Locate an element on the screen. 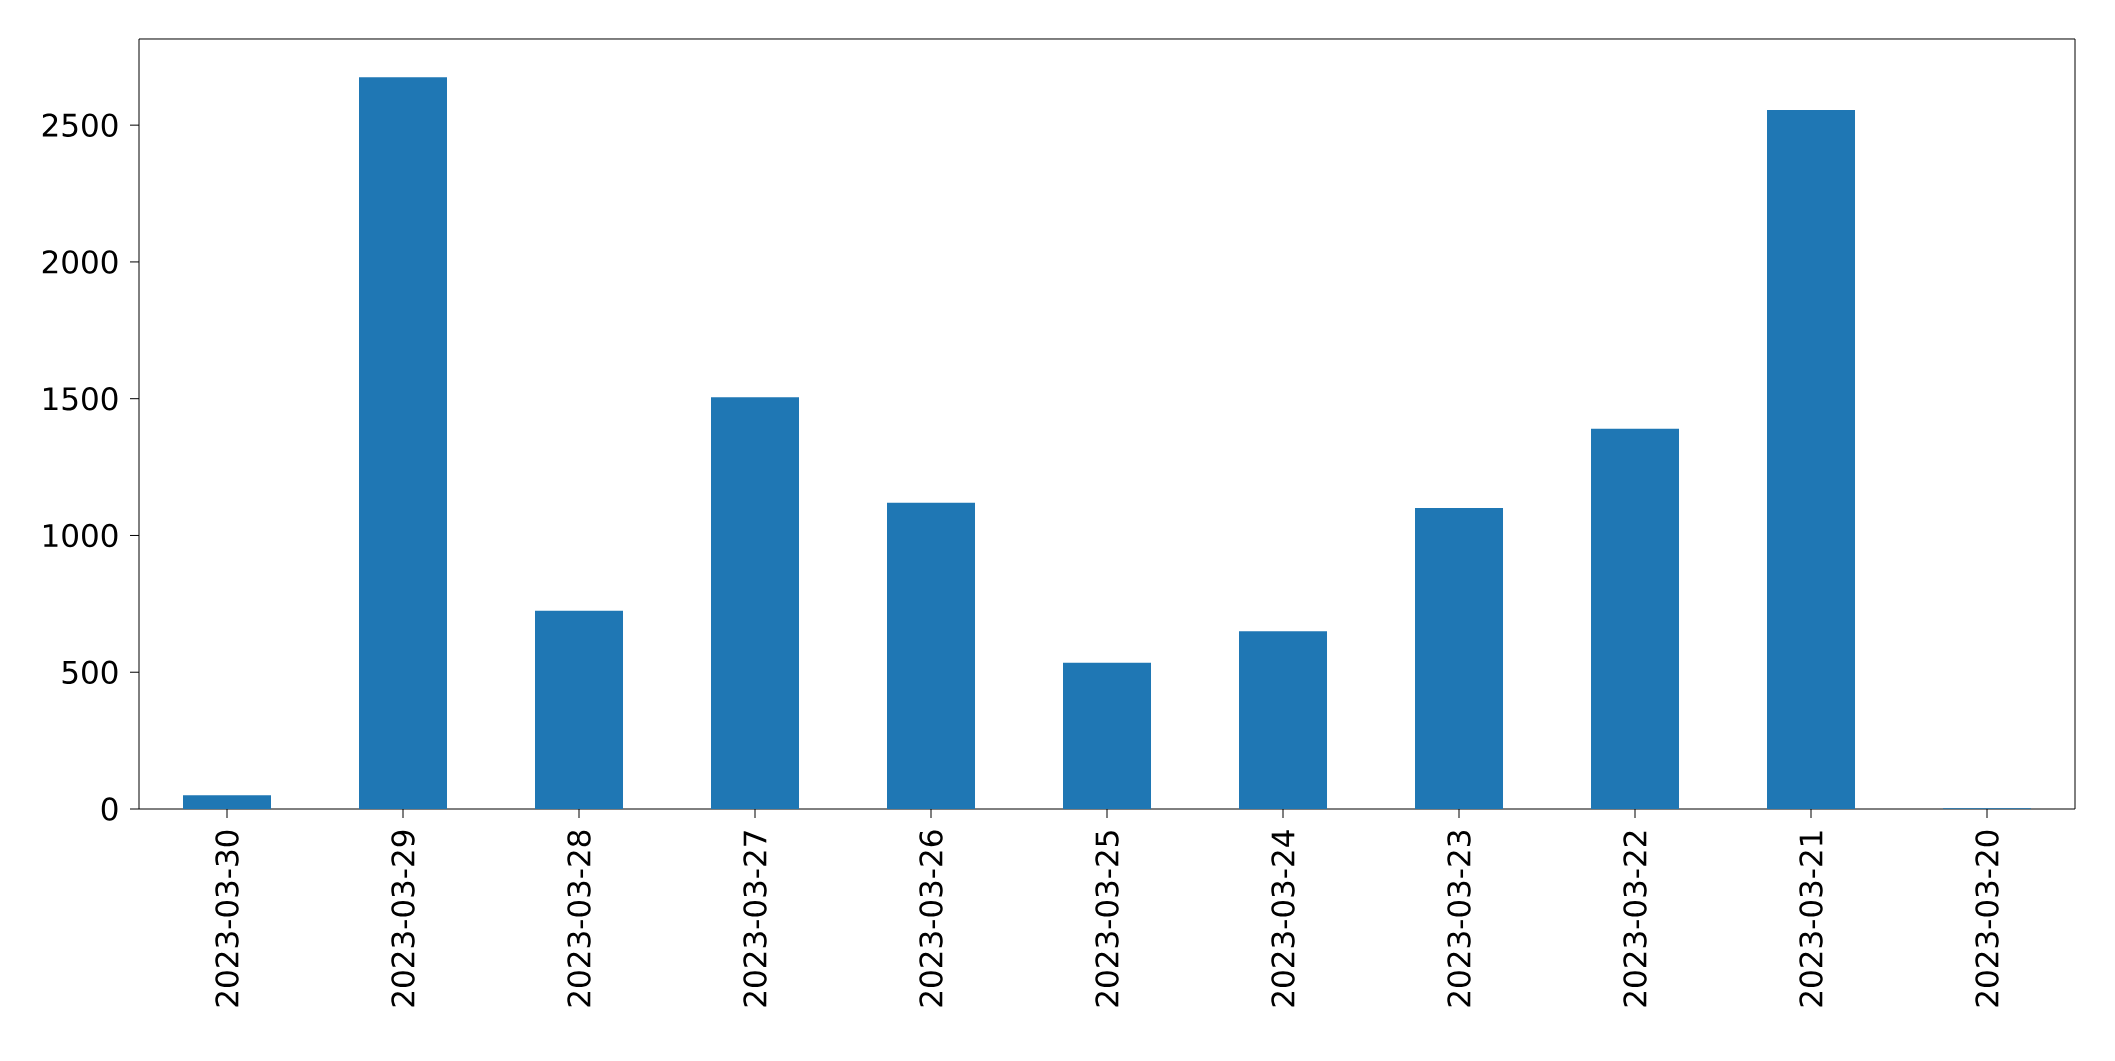  x-tick-label: 2023-03-27 is located at coordinates (755, 919).